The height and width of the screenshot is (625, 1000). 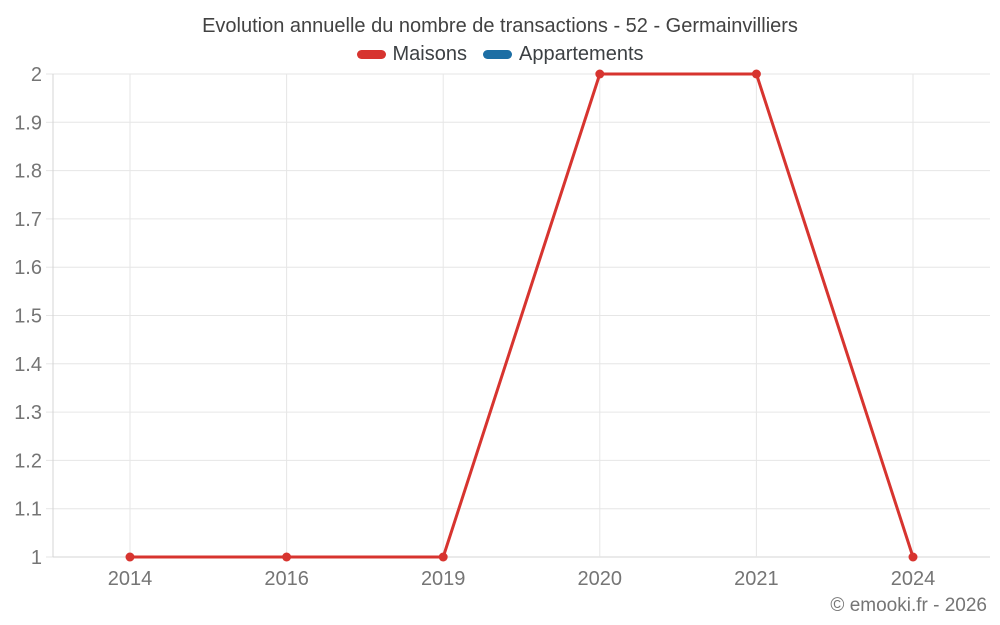 I want to click on y-tick-label: 1.6, so click(x=28, y=268).